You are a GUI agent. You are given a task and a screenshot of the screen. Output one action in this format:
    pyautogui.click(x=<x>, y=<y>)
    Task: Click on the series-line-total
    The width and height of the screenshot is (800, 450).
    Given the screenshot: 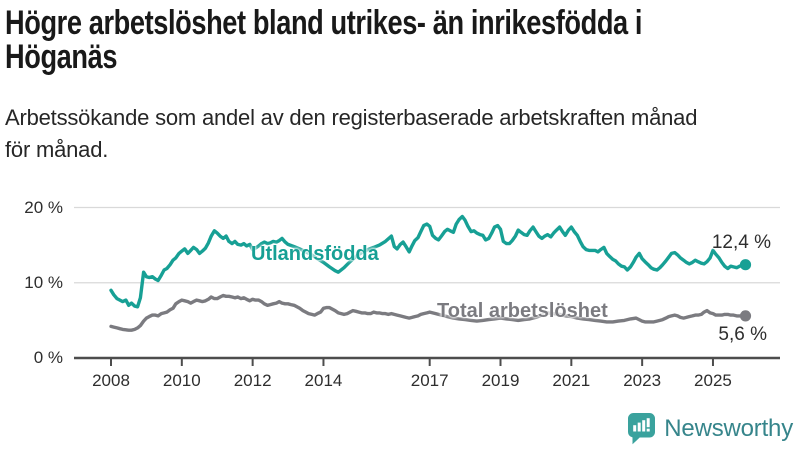 What is the action you would take?
    pyautogui.click(x=428, y=312)
    